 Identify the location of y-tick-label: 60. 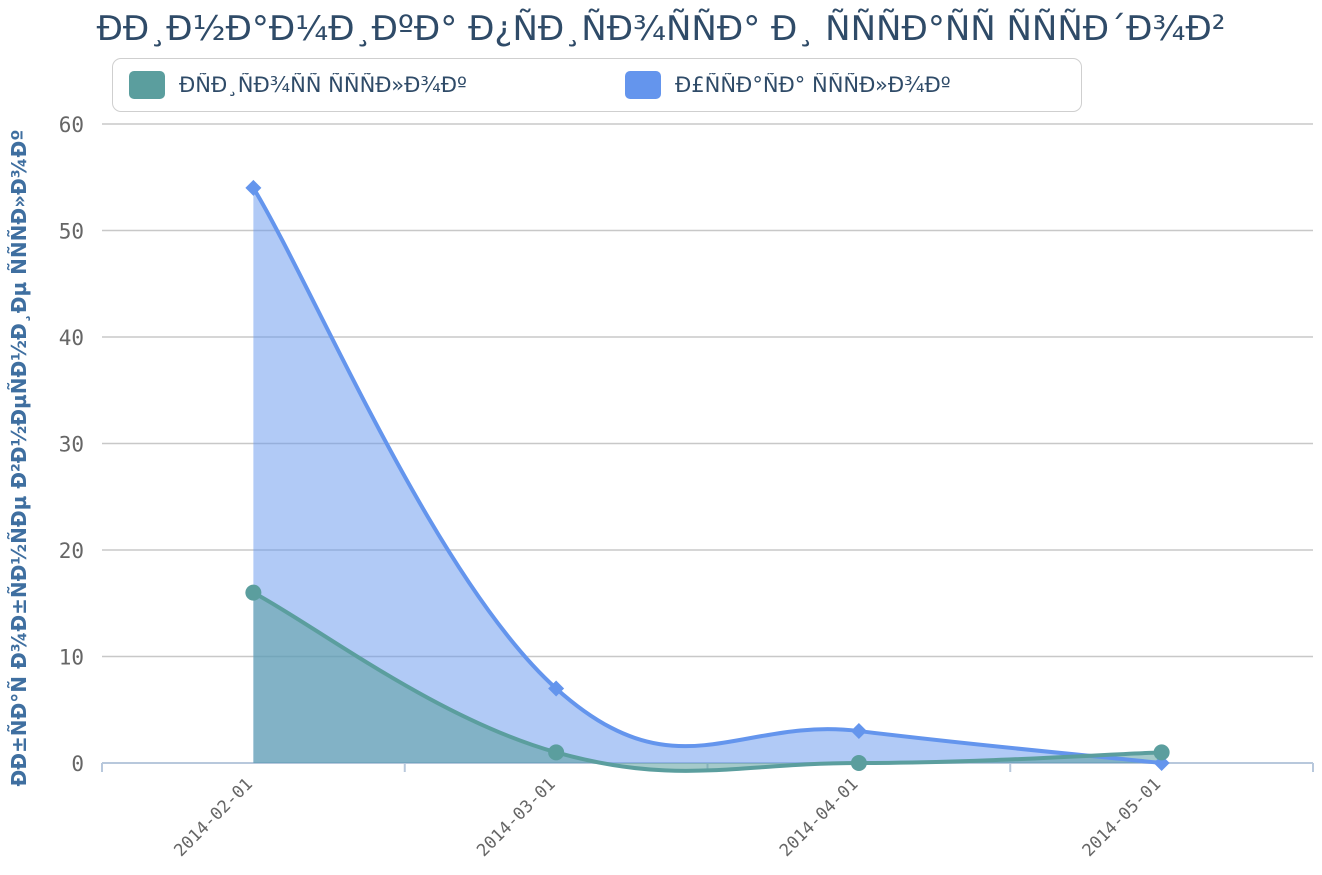
(71, 125).